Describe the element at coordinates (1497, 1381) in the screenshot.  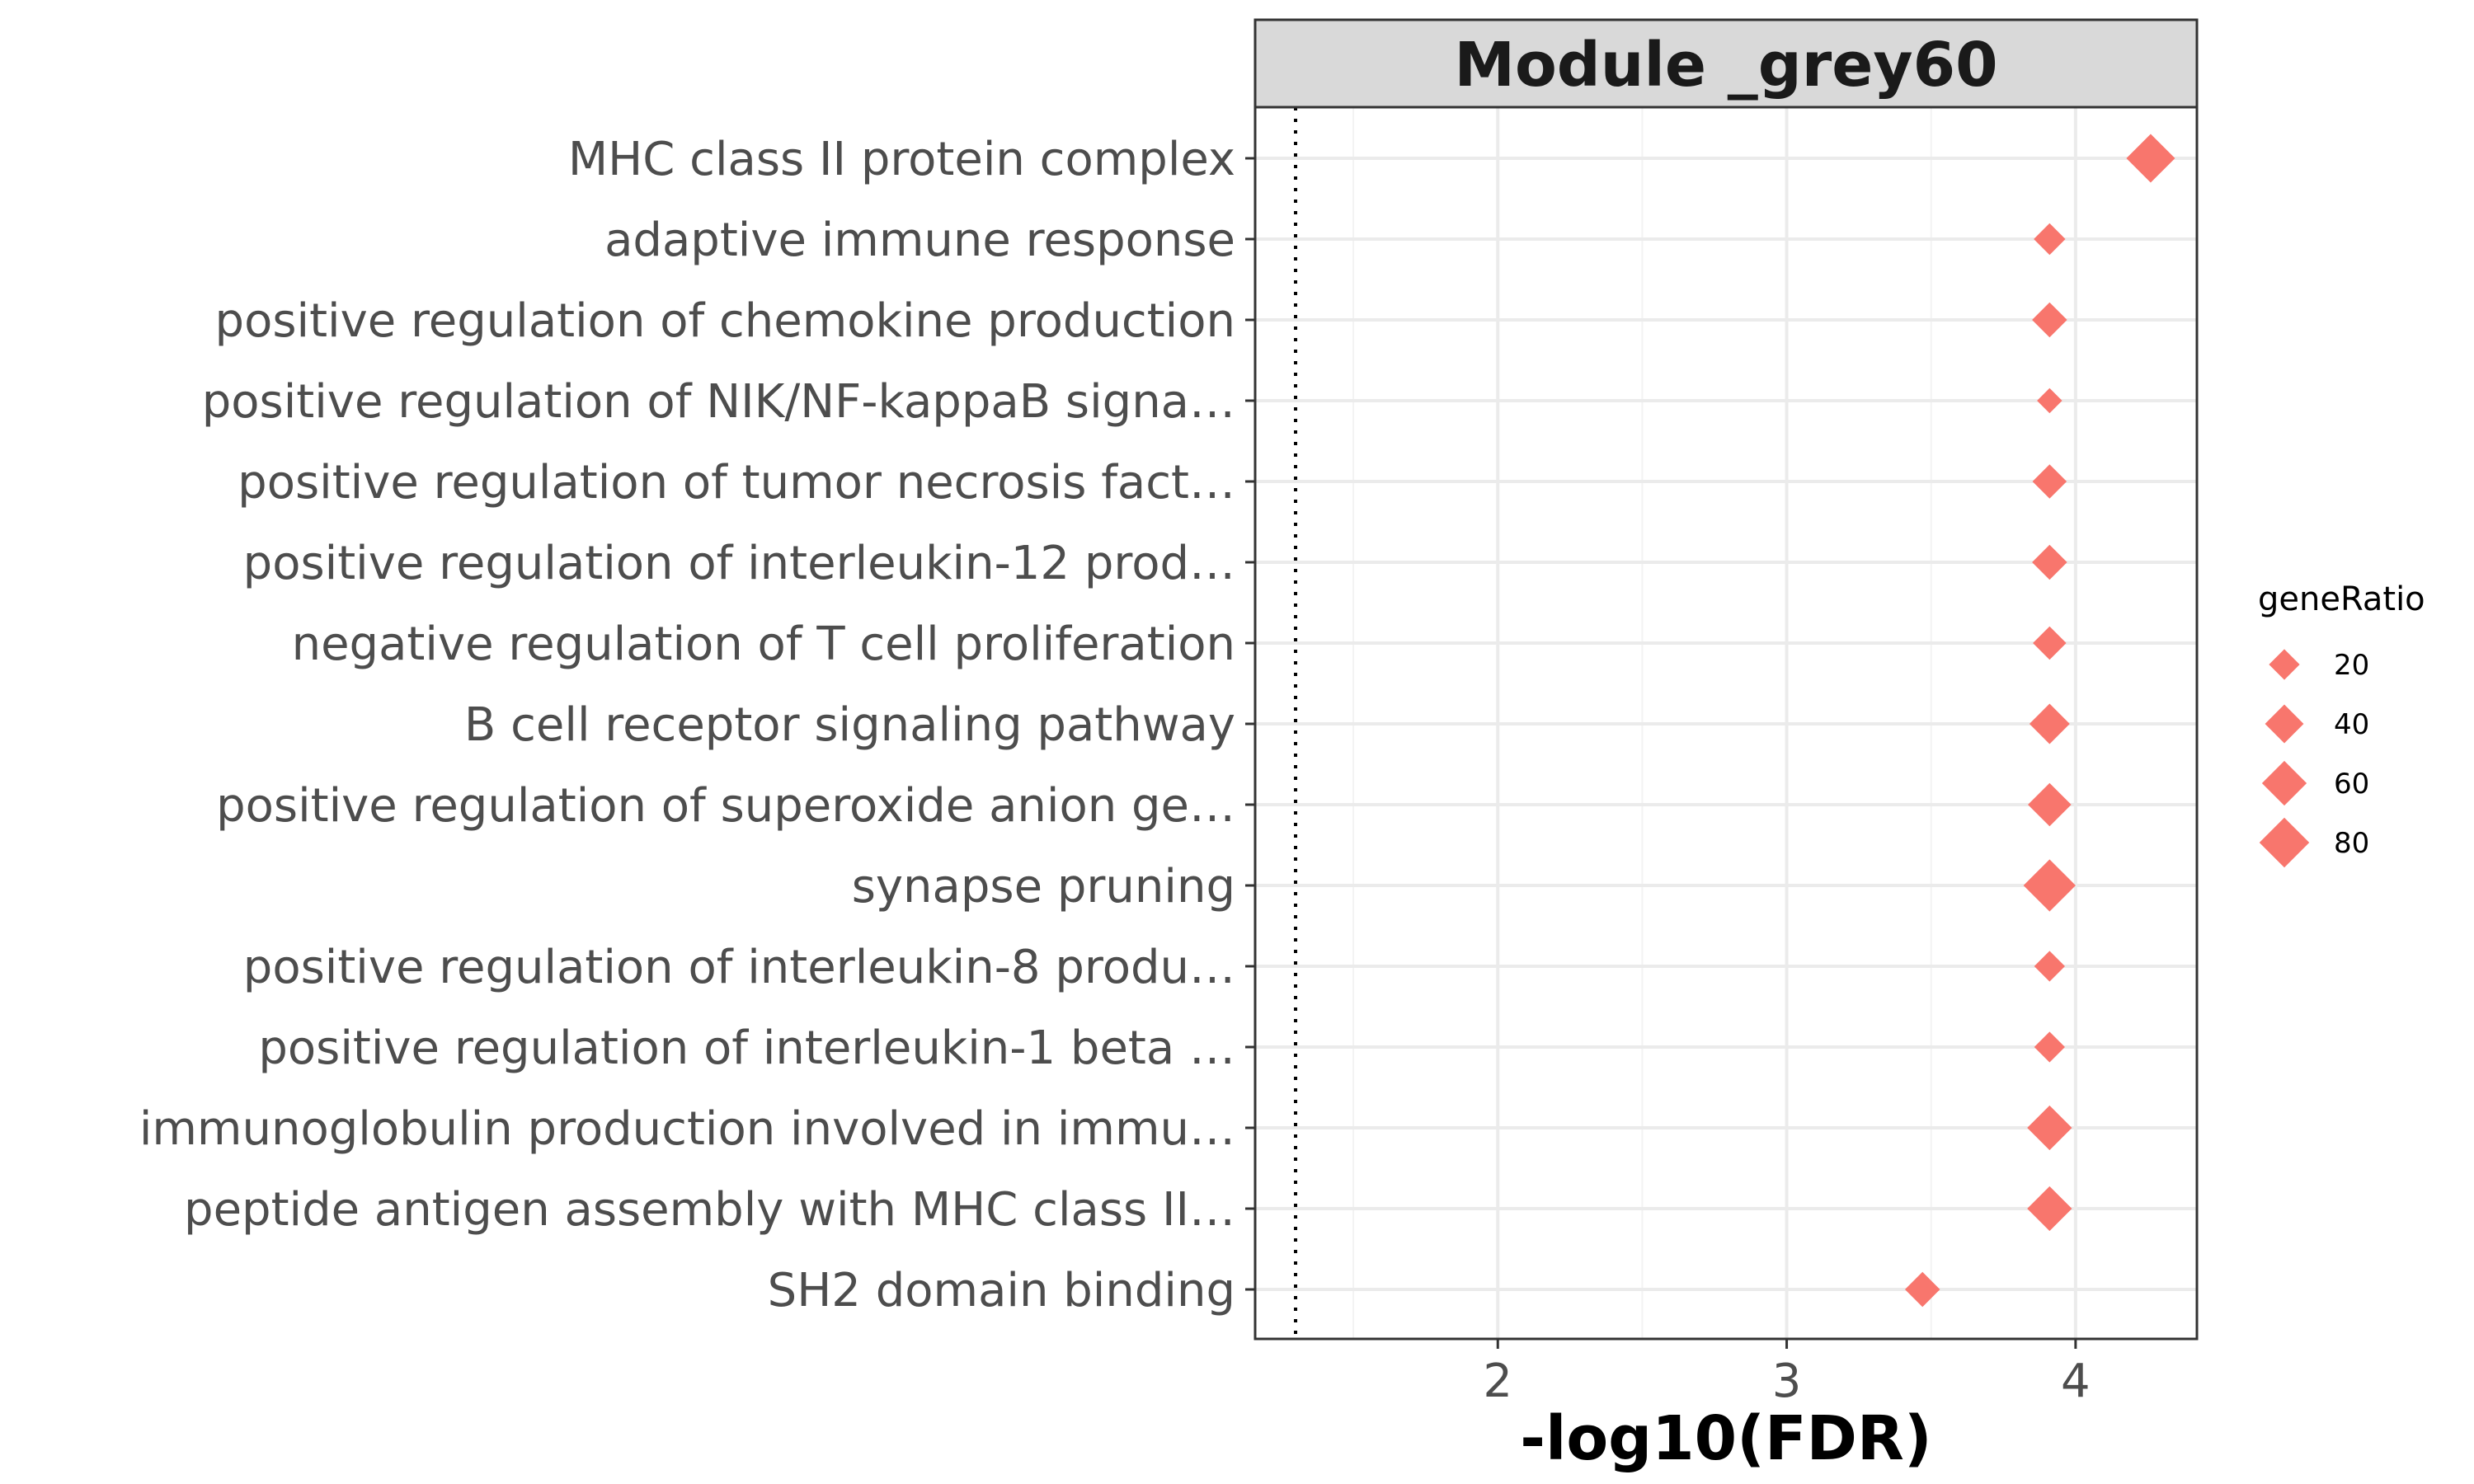
I see `x-tick-label: 2` at that location.